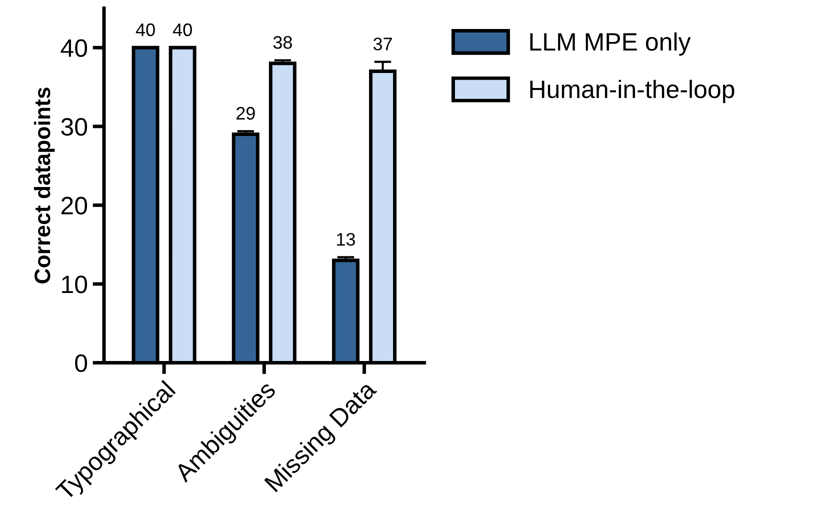 Image resolution: width=832 pixels, height=516 pixels. Describe the element at coordinates (74, 48) in the screenshot. I see `y-tick-label: 40` at that location.